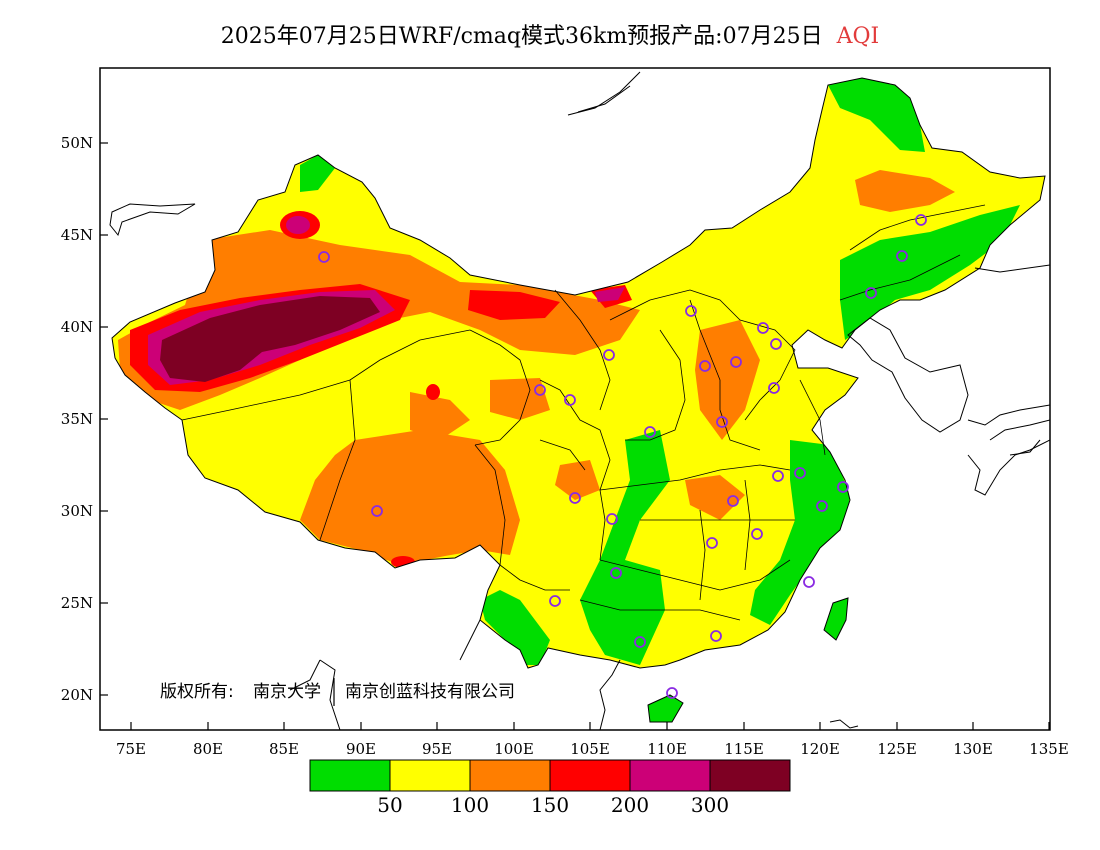 The image size is (1100, 850). Describe the element at coordinates (667, 749) in the screenshot. I see `lon-tick-label: 110E` at that location.